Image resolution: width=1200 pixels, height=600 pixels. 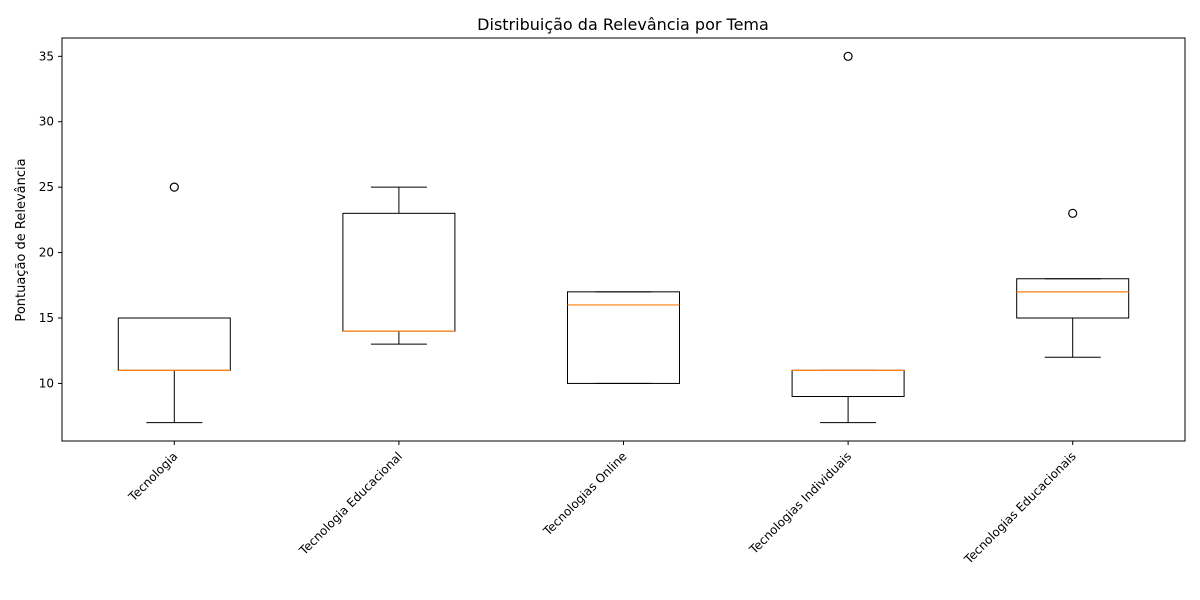 What do you see at coordinates (585, 494) in the screenshot?
I see `x-tick-label: Tecnologias Online` at bounding box center [585, 494].